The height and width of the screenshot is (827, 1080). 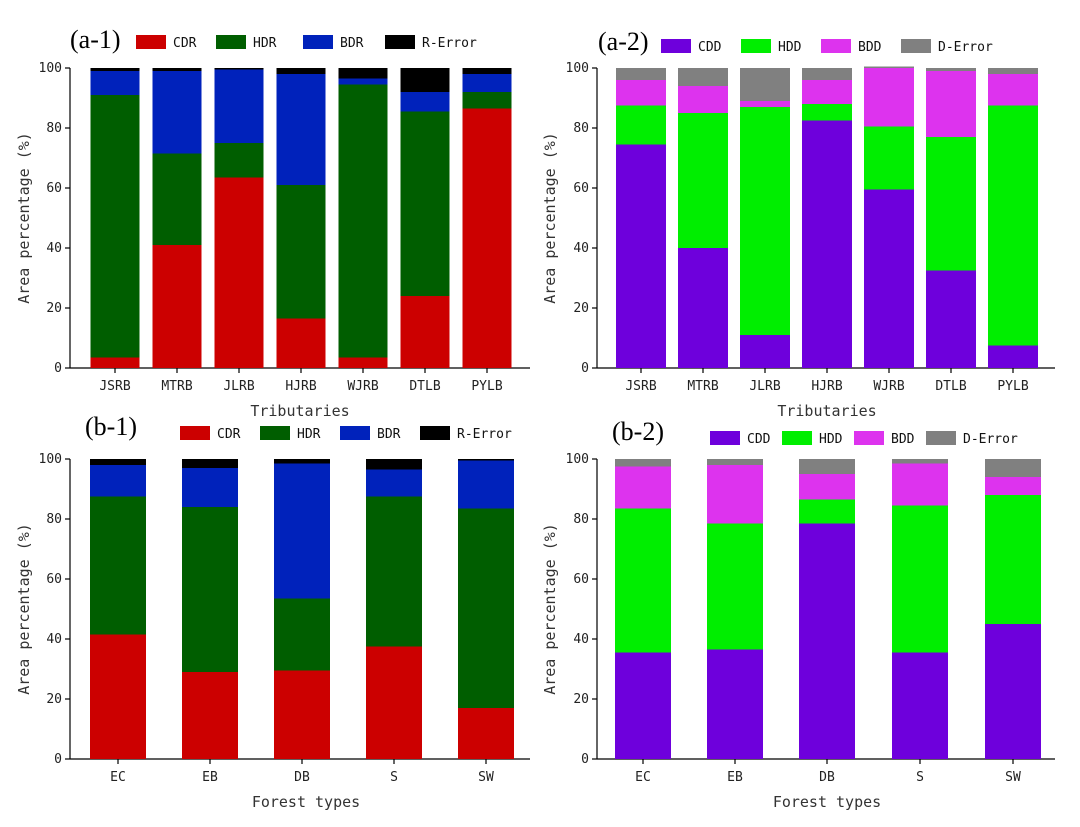 What do you see at coordinates (54, 699) in the screenshot?
I see `y-tick-b1-1: 20` at bounding box center [54, 699].